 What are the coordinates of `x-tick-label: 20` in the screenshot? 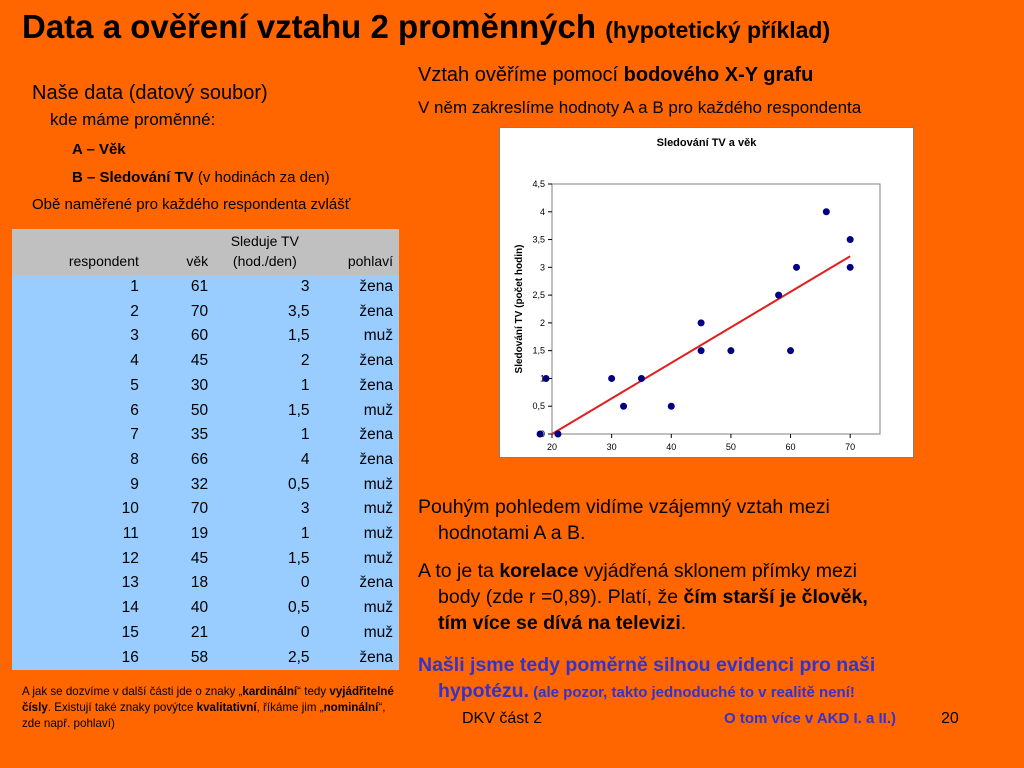 It's located at (552, 447).